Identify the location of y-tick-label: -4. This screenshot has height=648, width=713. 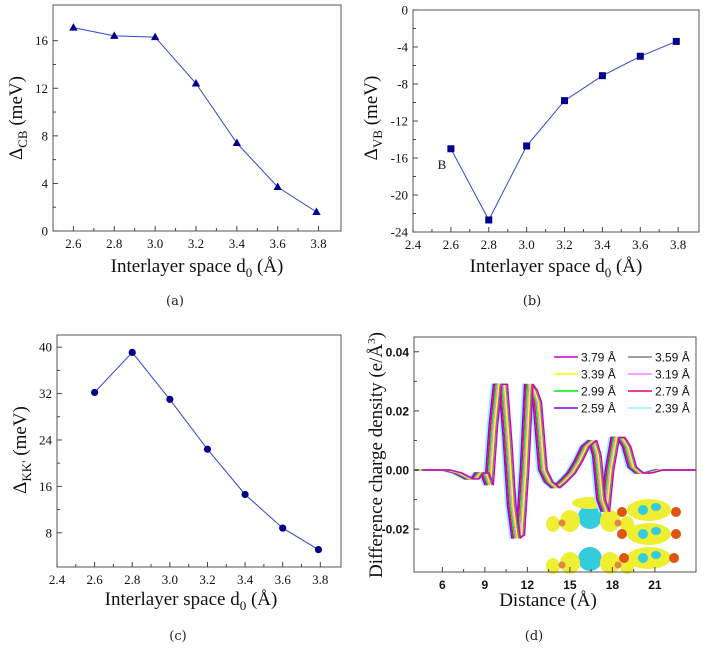
(402, 47).